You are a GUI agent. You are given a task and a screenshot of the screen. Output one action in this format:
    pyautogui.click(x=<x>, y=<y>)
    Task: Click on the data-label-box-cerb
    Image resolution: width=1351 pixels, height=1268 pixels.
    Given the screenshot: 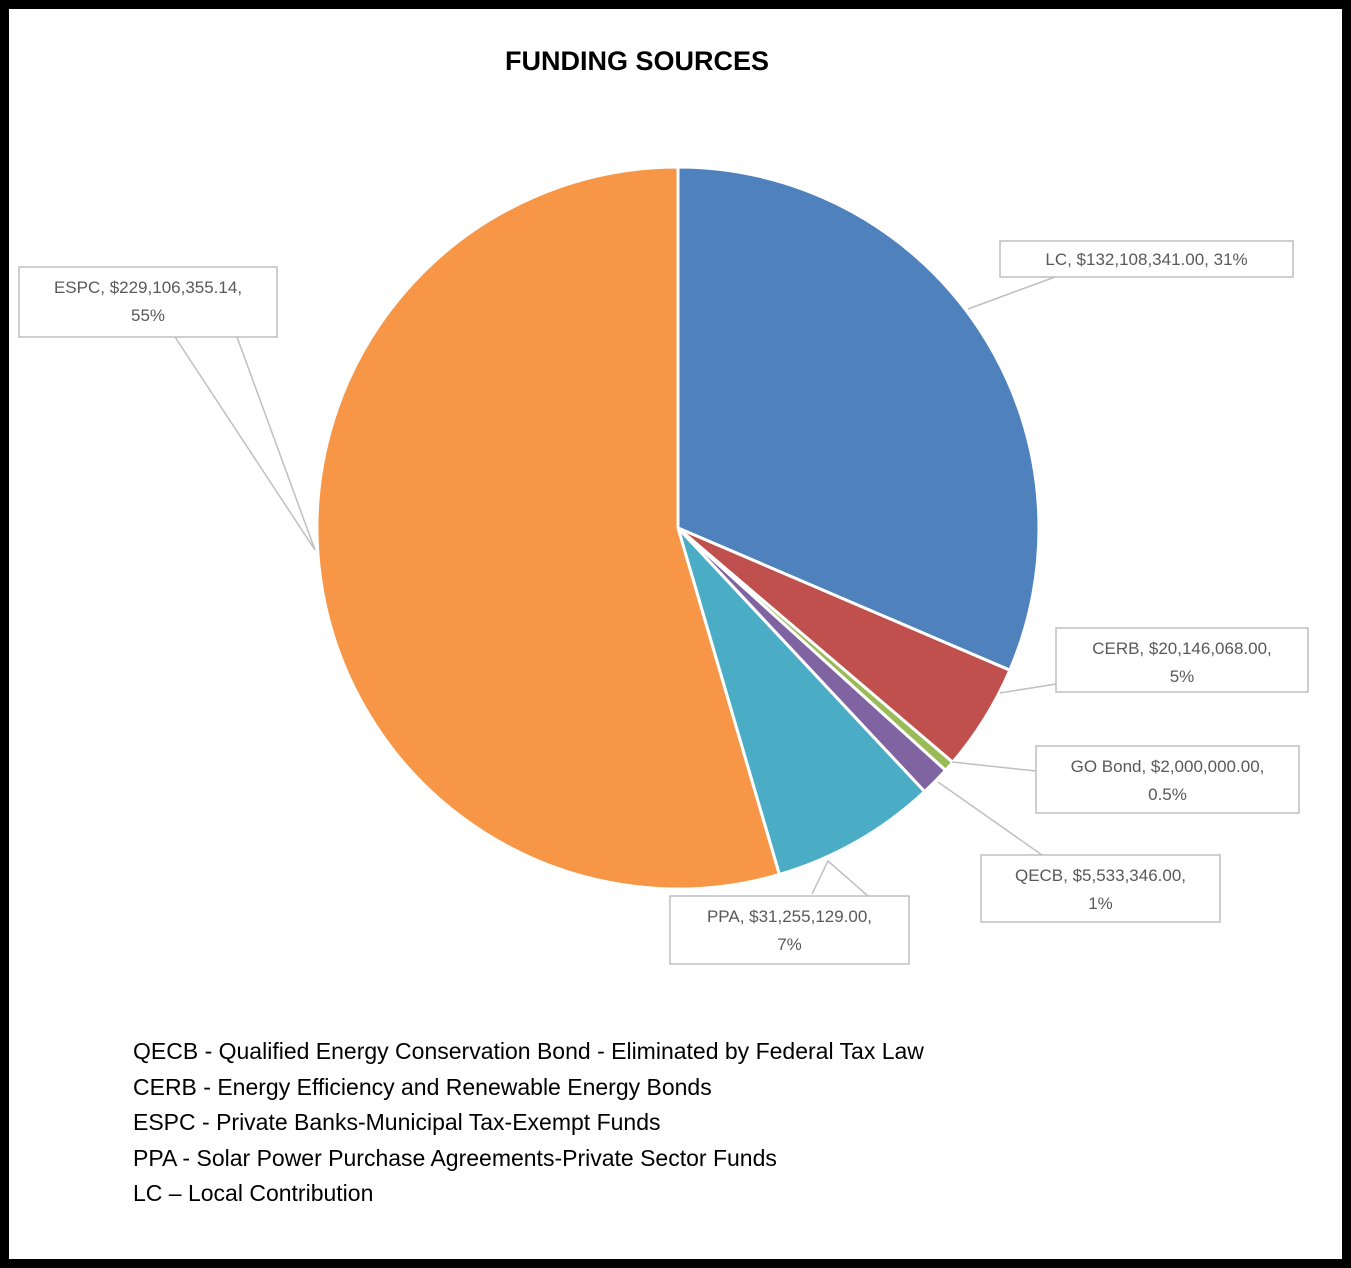 What is the action you would take?
    pyautogui.click(x=1182, y=660)
    